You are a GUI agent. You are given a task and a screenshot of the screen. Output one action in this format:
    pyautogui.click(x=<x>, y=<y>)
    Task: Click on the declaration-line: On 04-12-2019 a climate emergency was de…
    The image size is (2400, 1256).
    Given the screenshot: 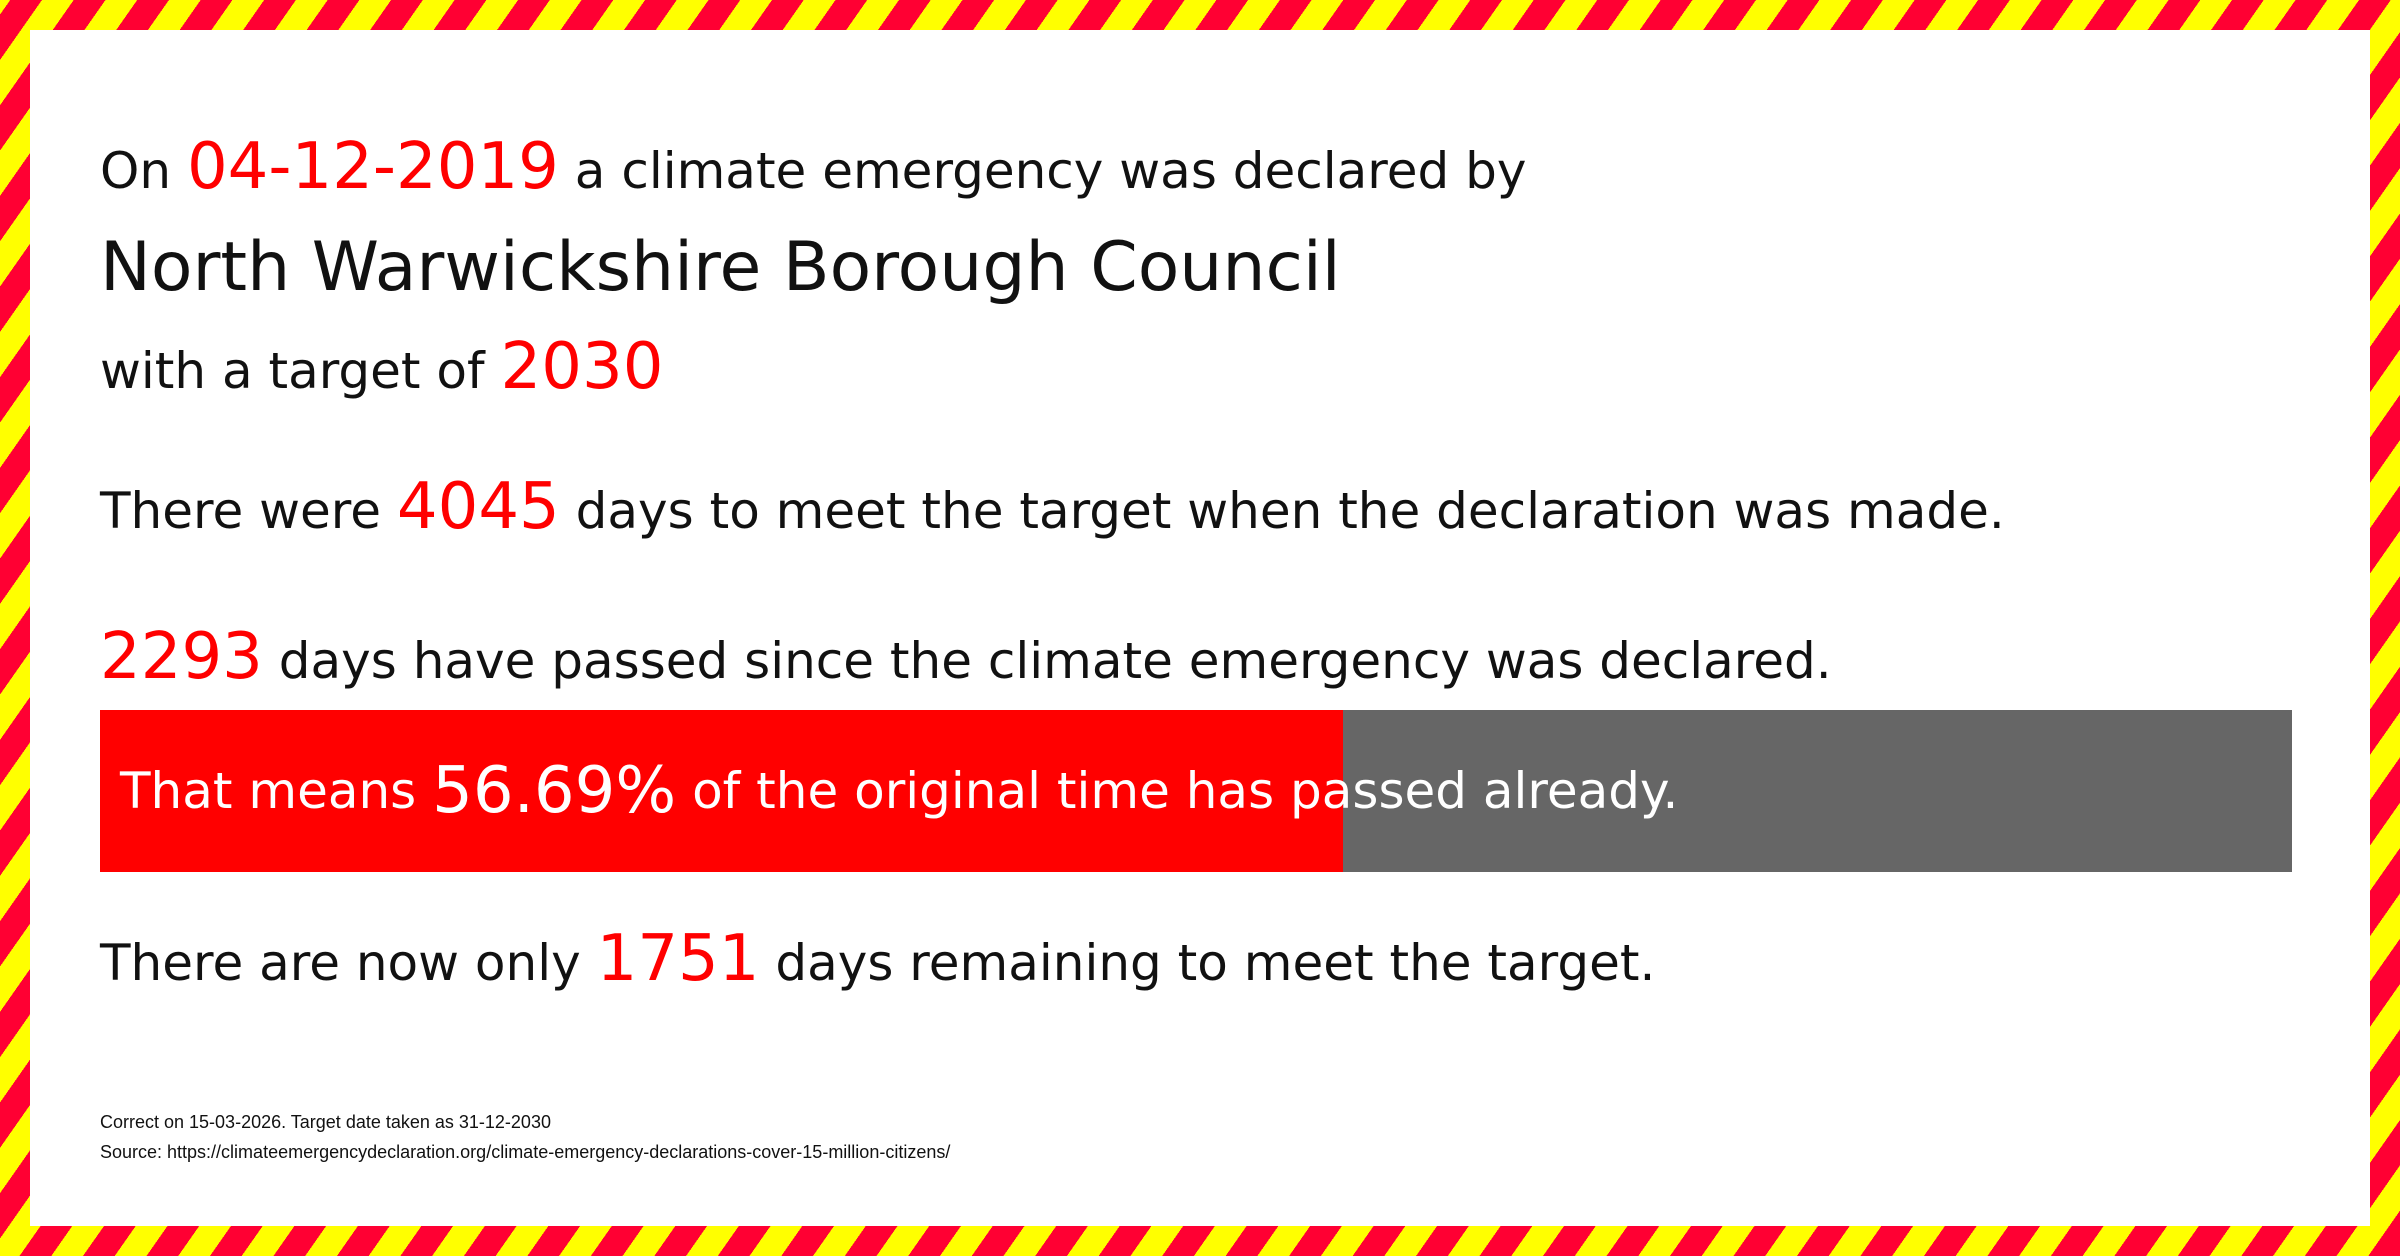 What is the action you would take?
    pyautogui.click(x=813, y=167)
    